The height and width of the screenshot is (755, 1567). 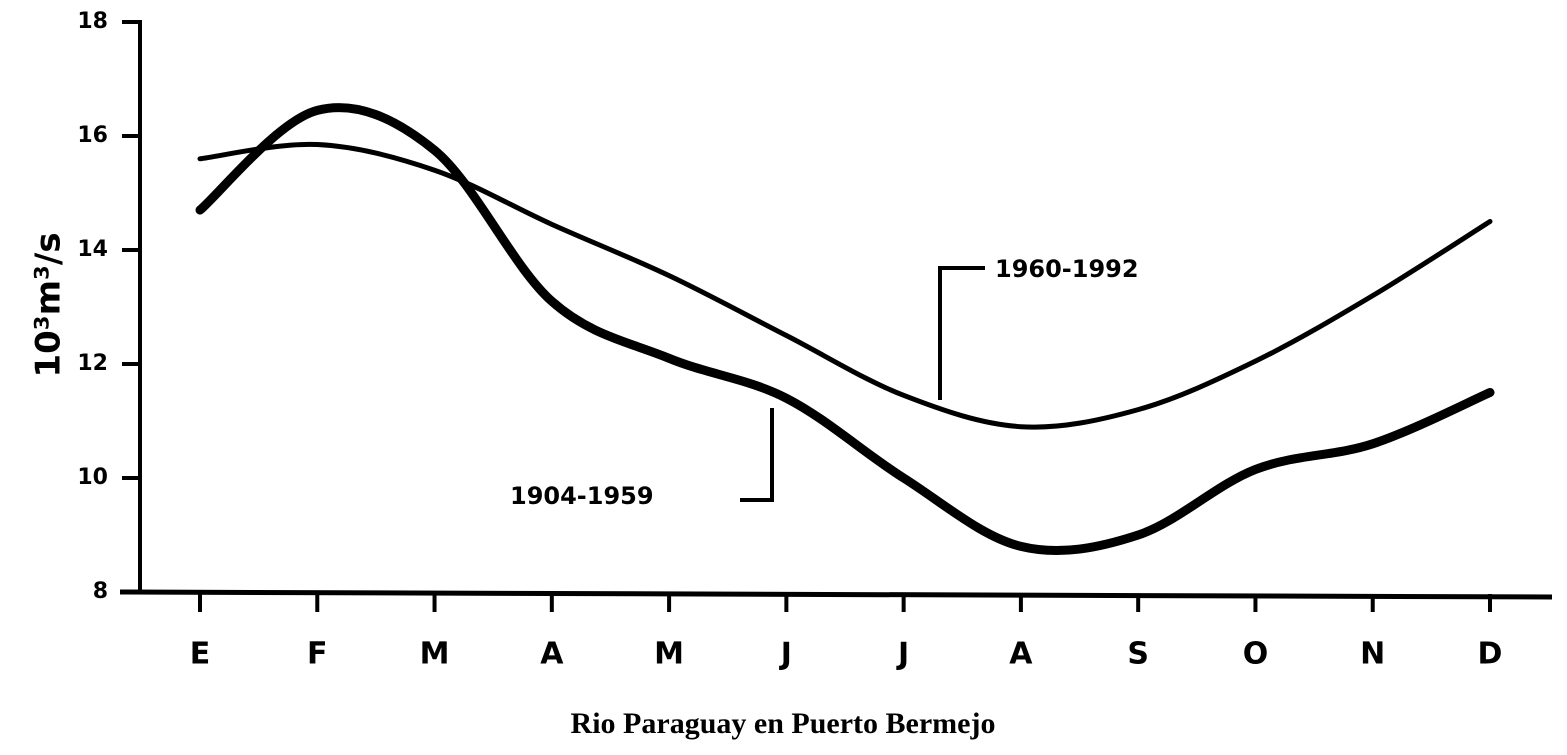 I want to click on y-tick-label: 18, so click(x=92, y=21).